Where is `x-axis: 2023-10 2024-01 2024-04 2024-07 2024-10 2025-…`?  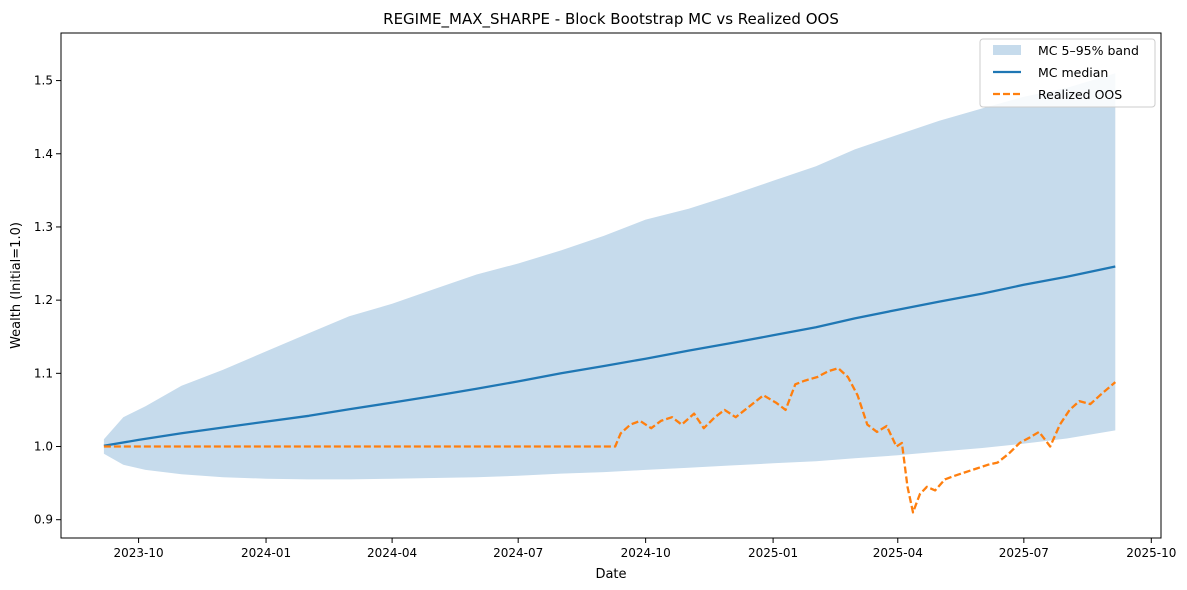 x-axis: 2023-10 2024-01 2024-04 2024-07 2024-10 2025-… is located at coordinates (645, 549).